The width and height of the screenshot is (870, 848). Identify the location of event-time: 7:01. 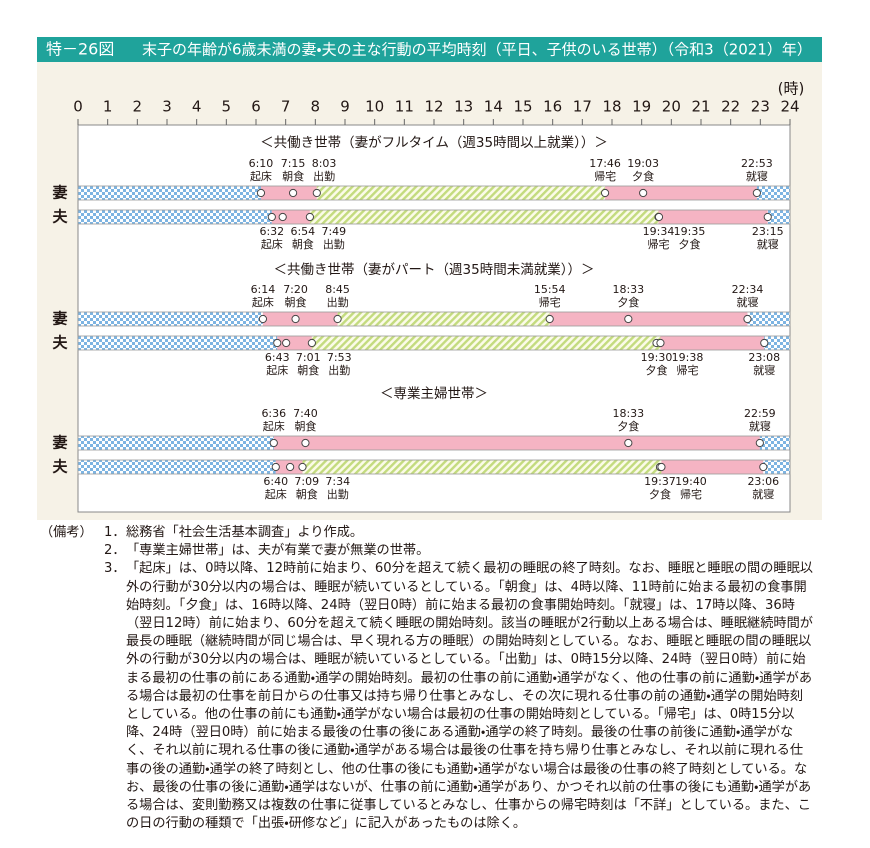
(308, 357).